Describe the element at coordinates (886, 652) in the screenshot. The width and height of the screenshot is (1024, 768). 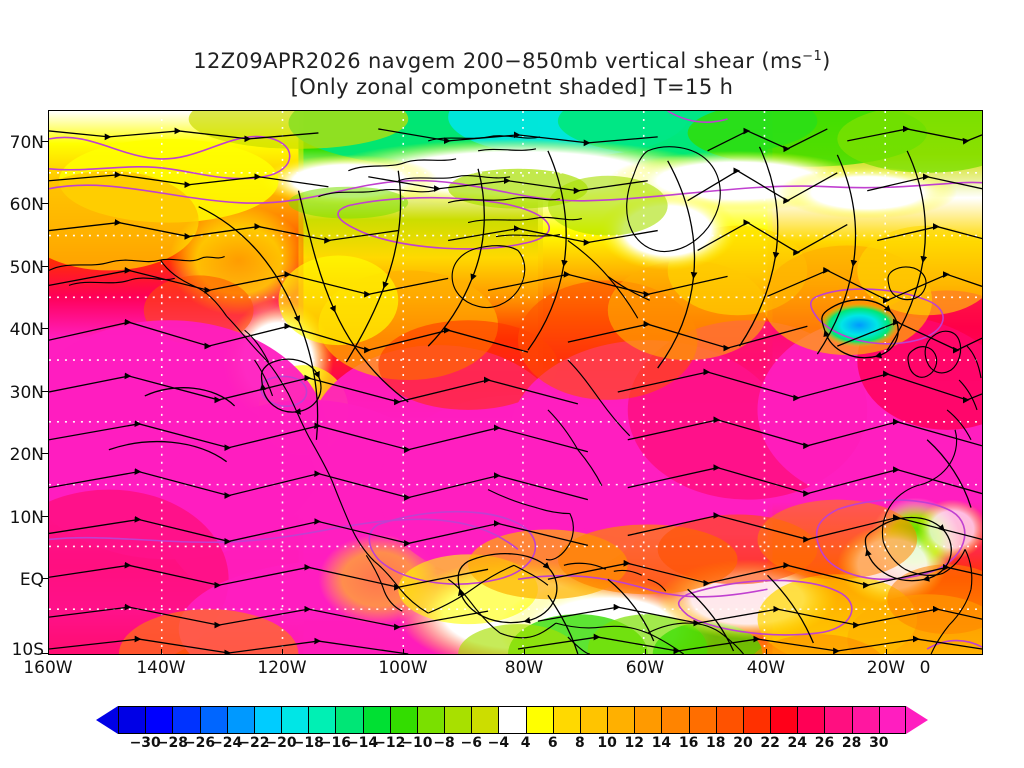
I see `x-tick-20W` at that location.